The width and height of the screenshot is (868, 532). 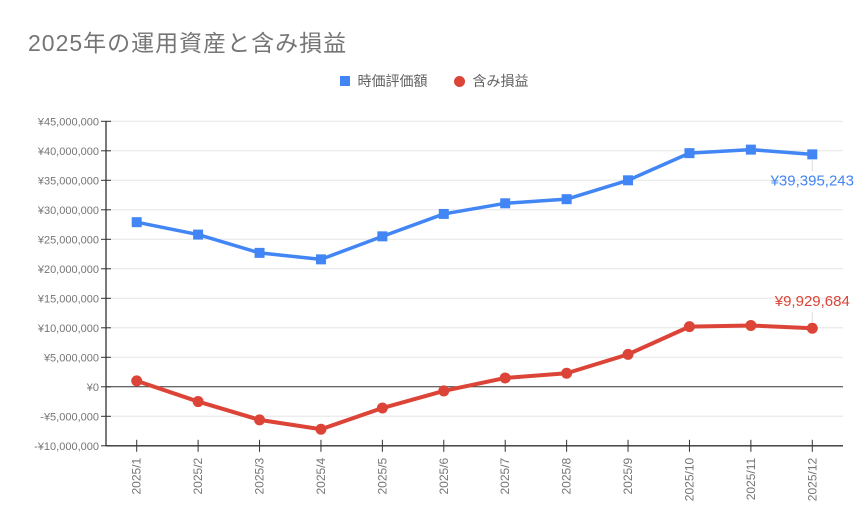 I want to click on y-axis-label: ¥20,000,000, so click(x=68, y=270).